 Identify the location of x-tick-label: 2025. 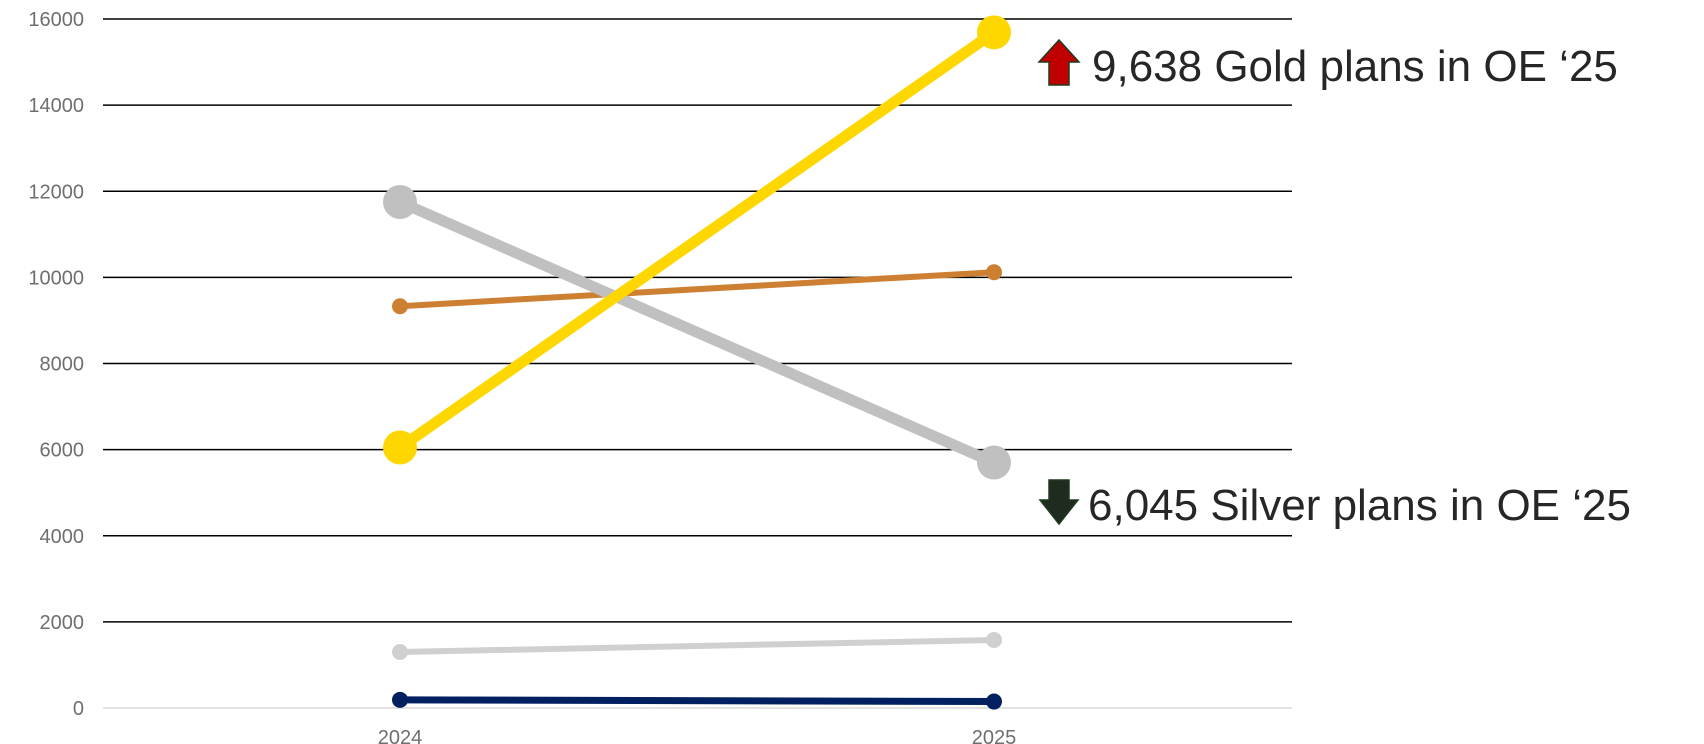
(994, 735).